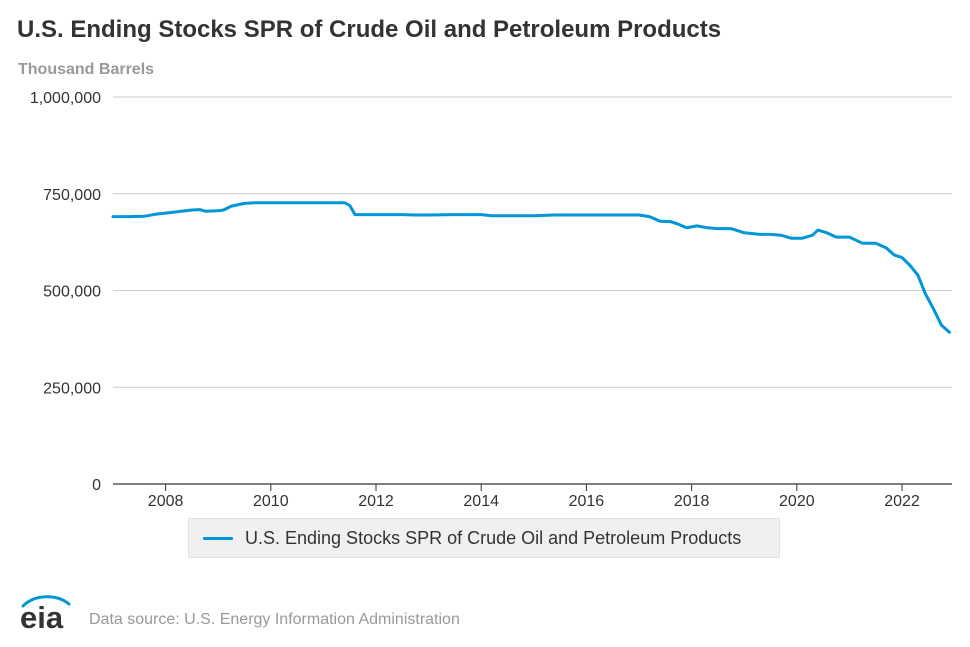 The height and width of the screenshot is (647, 970). I want to click on y-axis-units: Thousand Barrels, so click(86, 69).